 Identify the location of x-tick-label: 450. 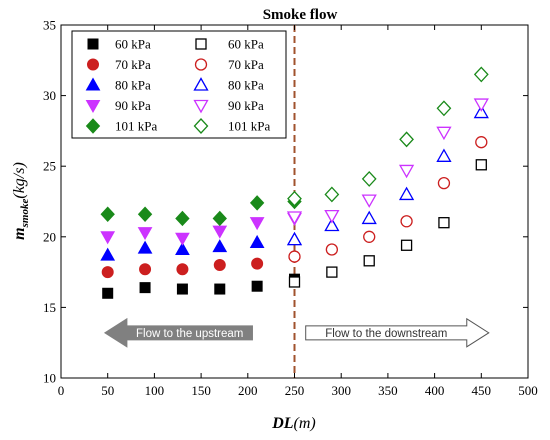
(482, 390).